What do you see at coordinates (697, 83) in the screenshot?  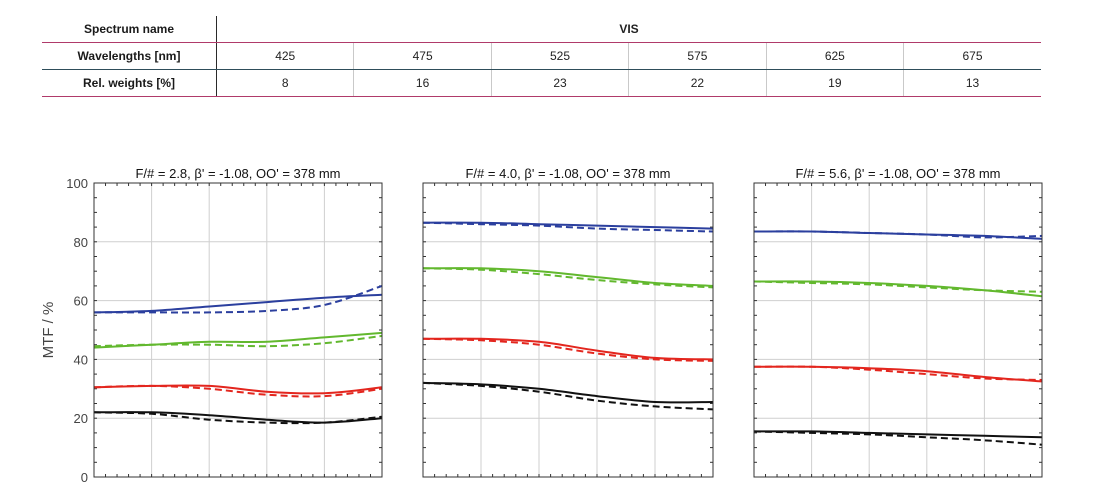 I see `weight-cell: 22` at bounding box center [697, 83].